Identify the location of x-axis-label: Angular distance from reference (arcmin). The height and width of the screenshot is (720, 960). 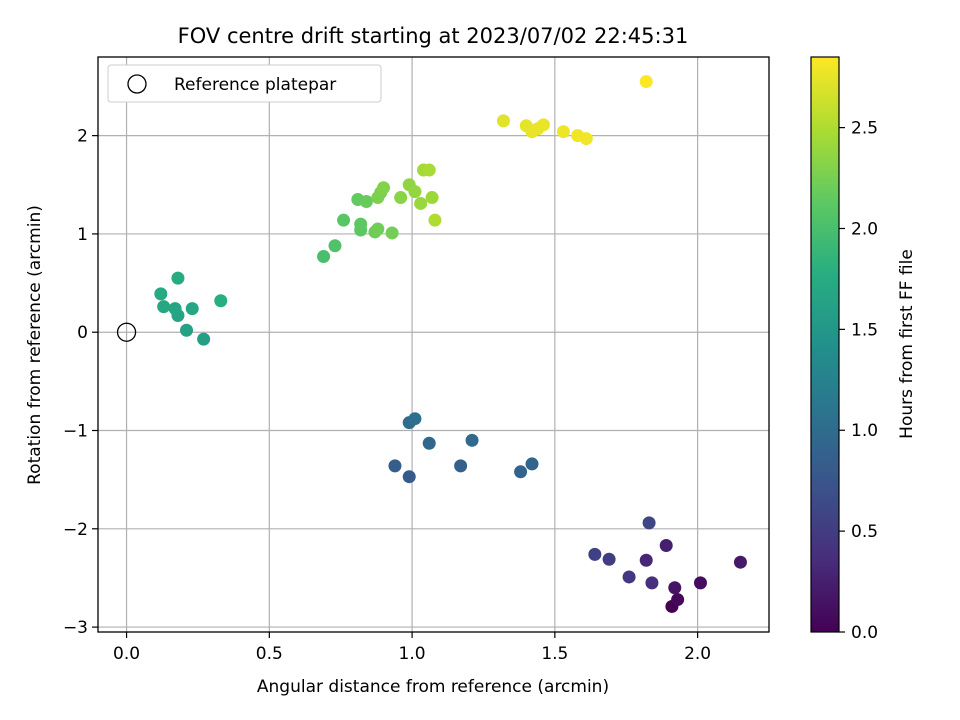
(433, 687).